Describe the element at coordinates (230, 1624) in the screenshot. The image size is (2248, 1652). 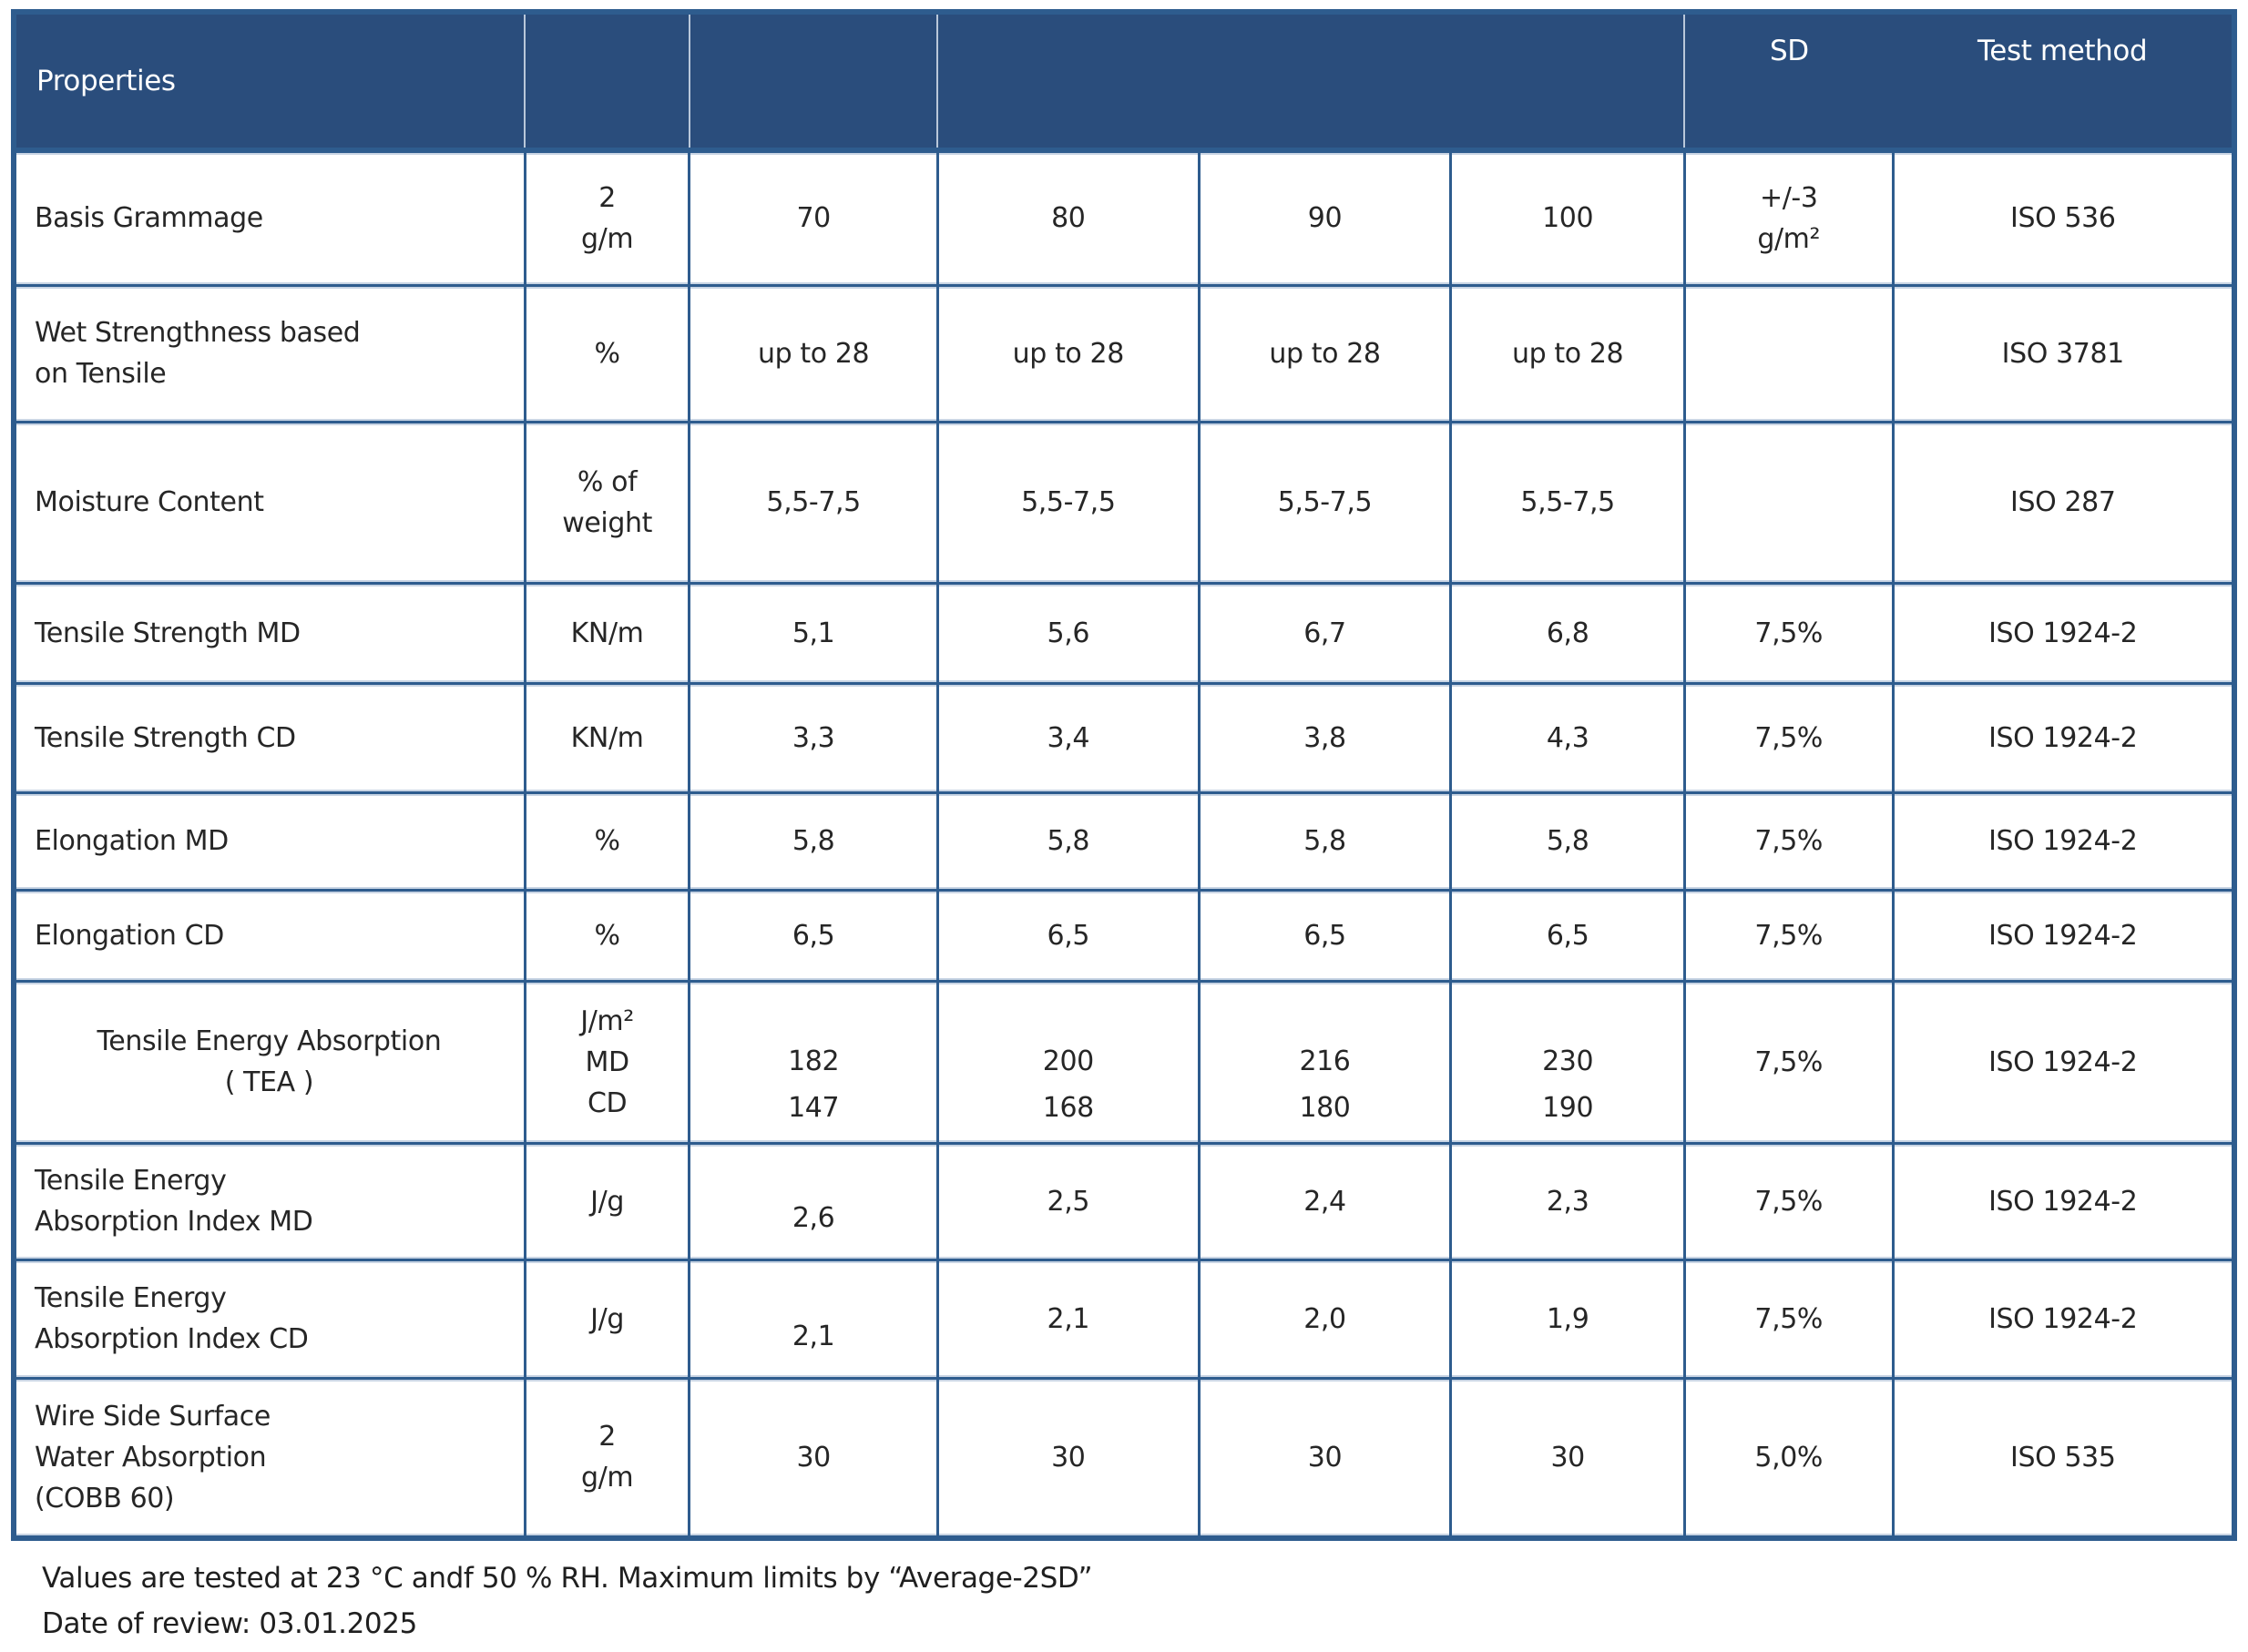
I see `footnote-line-2: Date of review: 03.01.2025` at that location.